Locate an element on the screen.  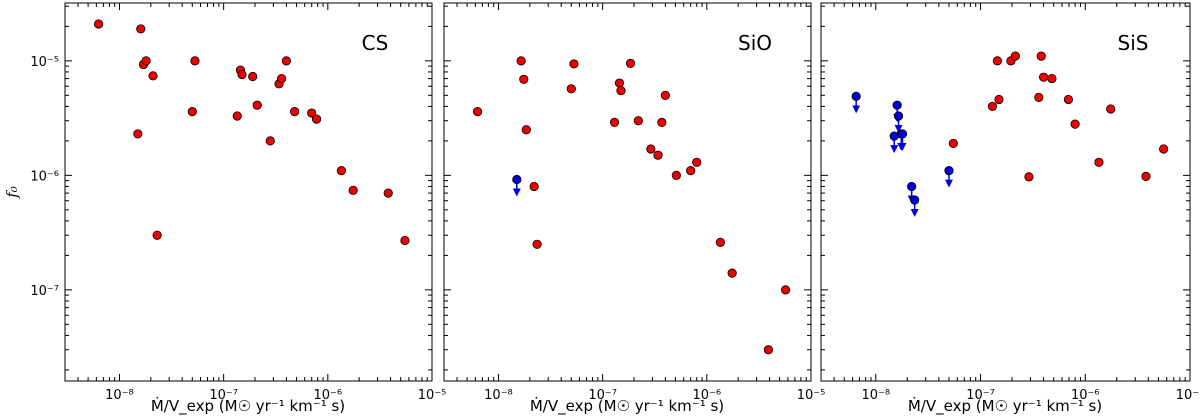
y-axis-label: f₀ is located at coordinates (12, 192).